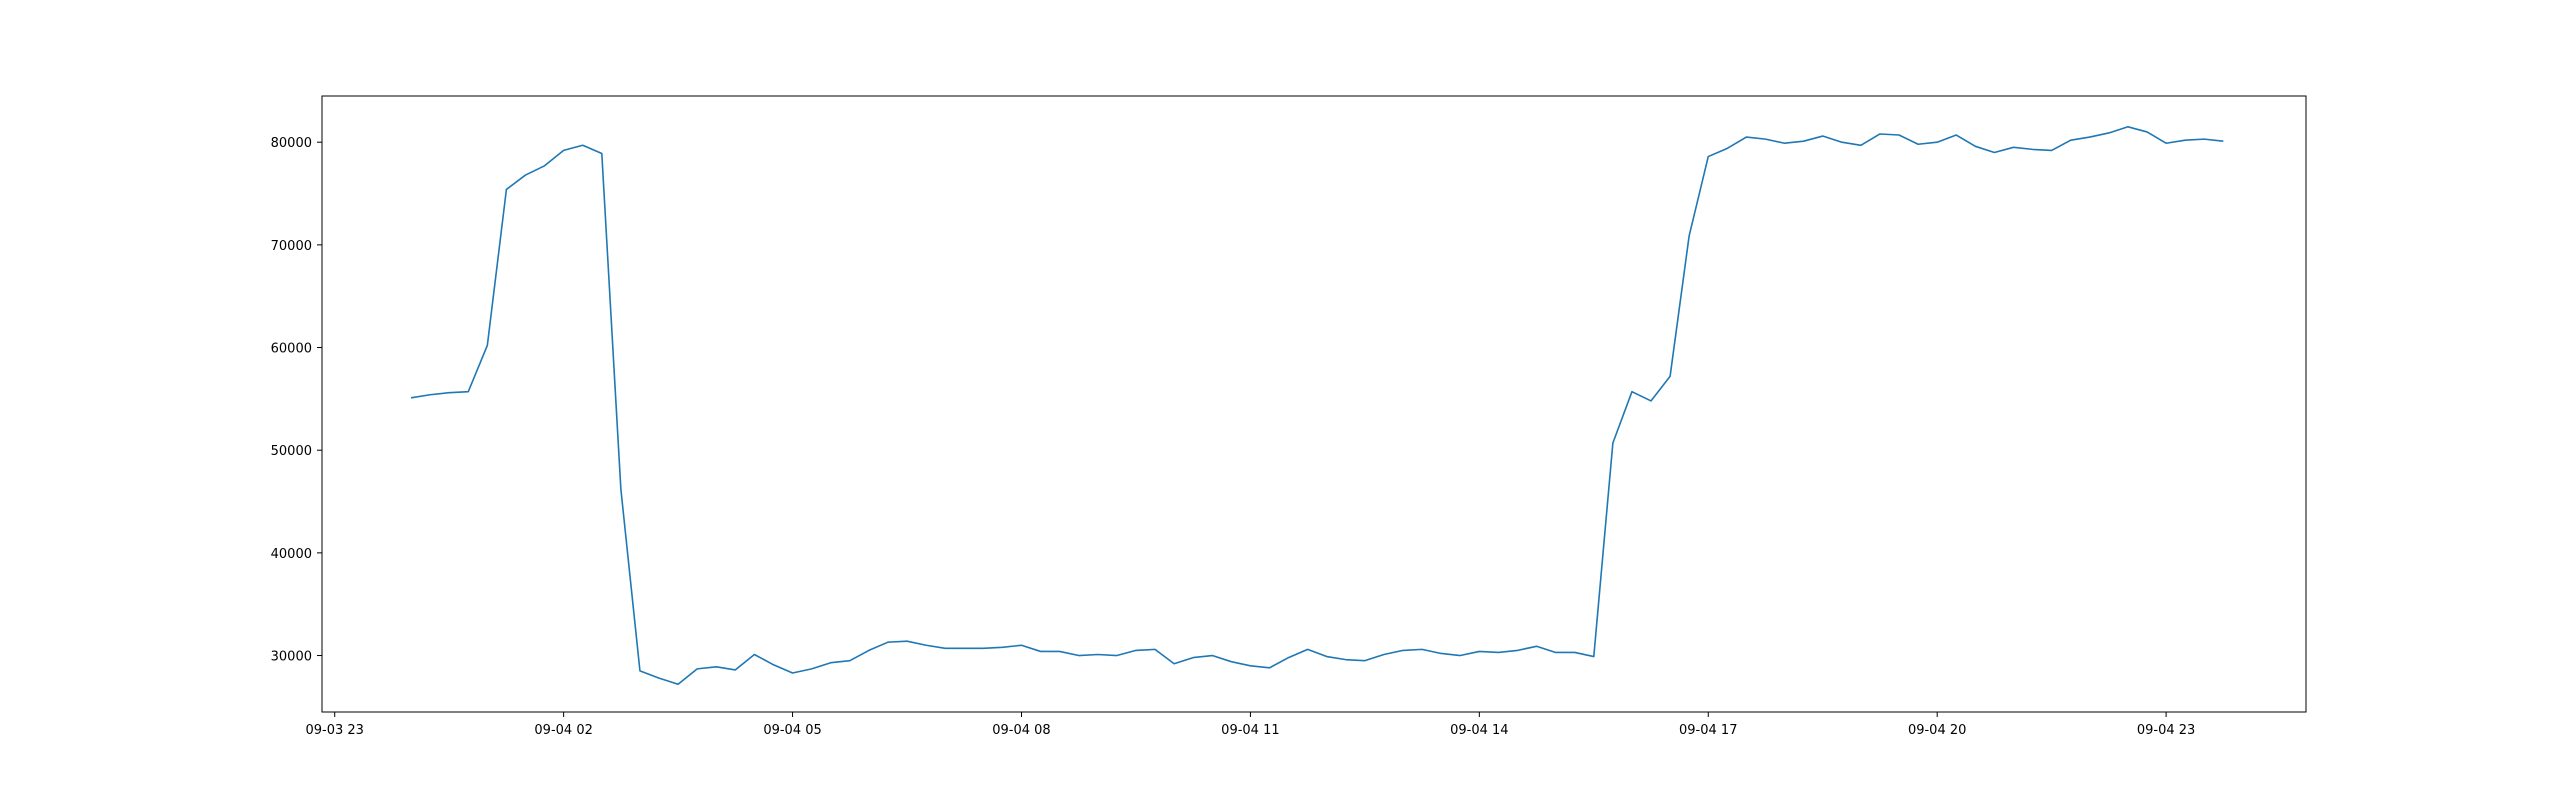  Describe the element at coordinates (291, 451) in the screenshot. I see `y-tick-label: 50000` at that location.